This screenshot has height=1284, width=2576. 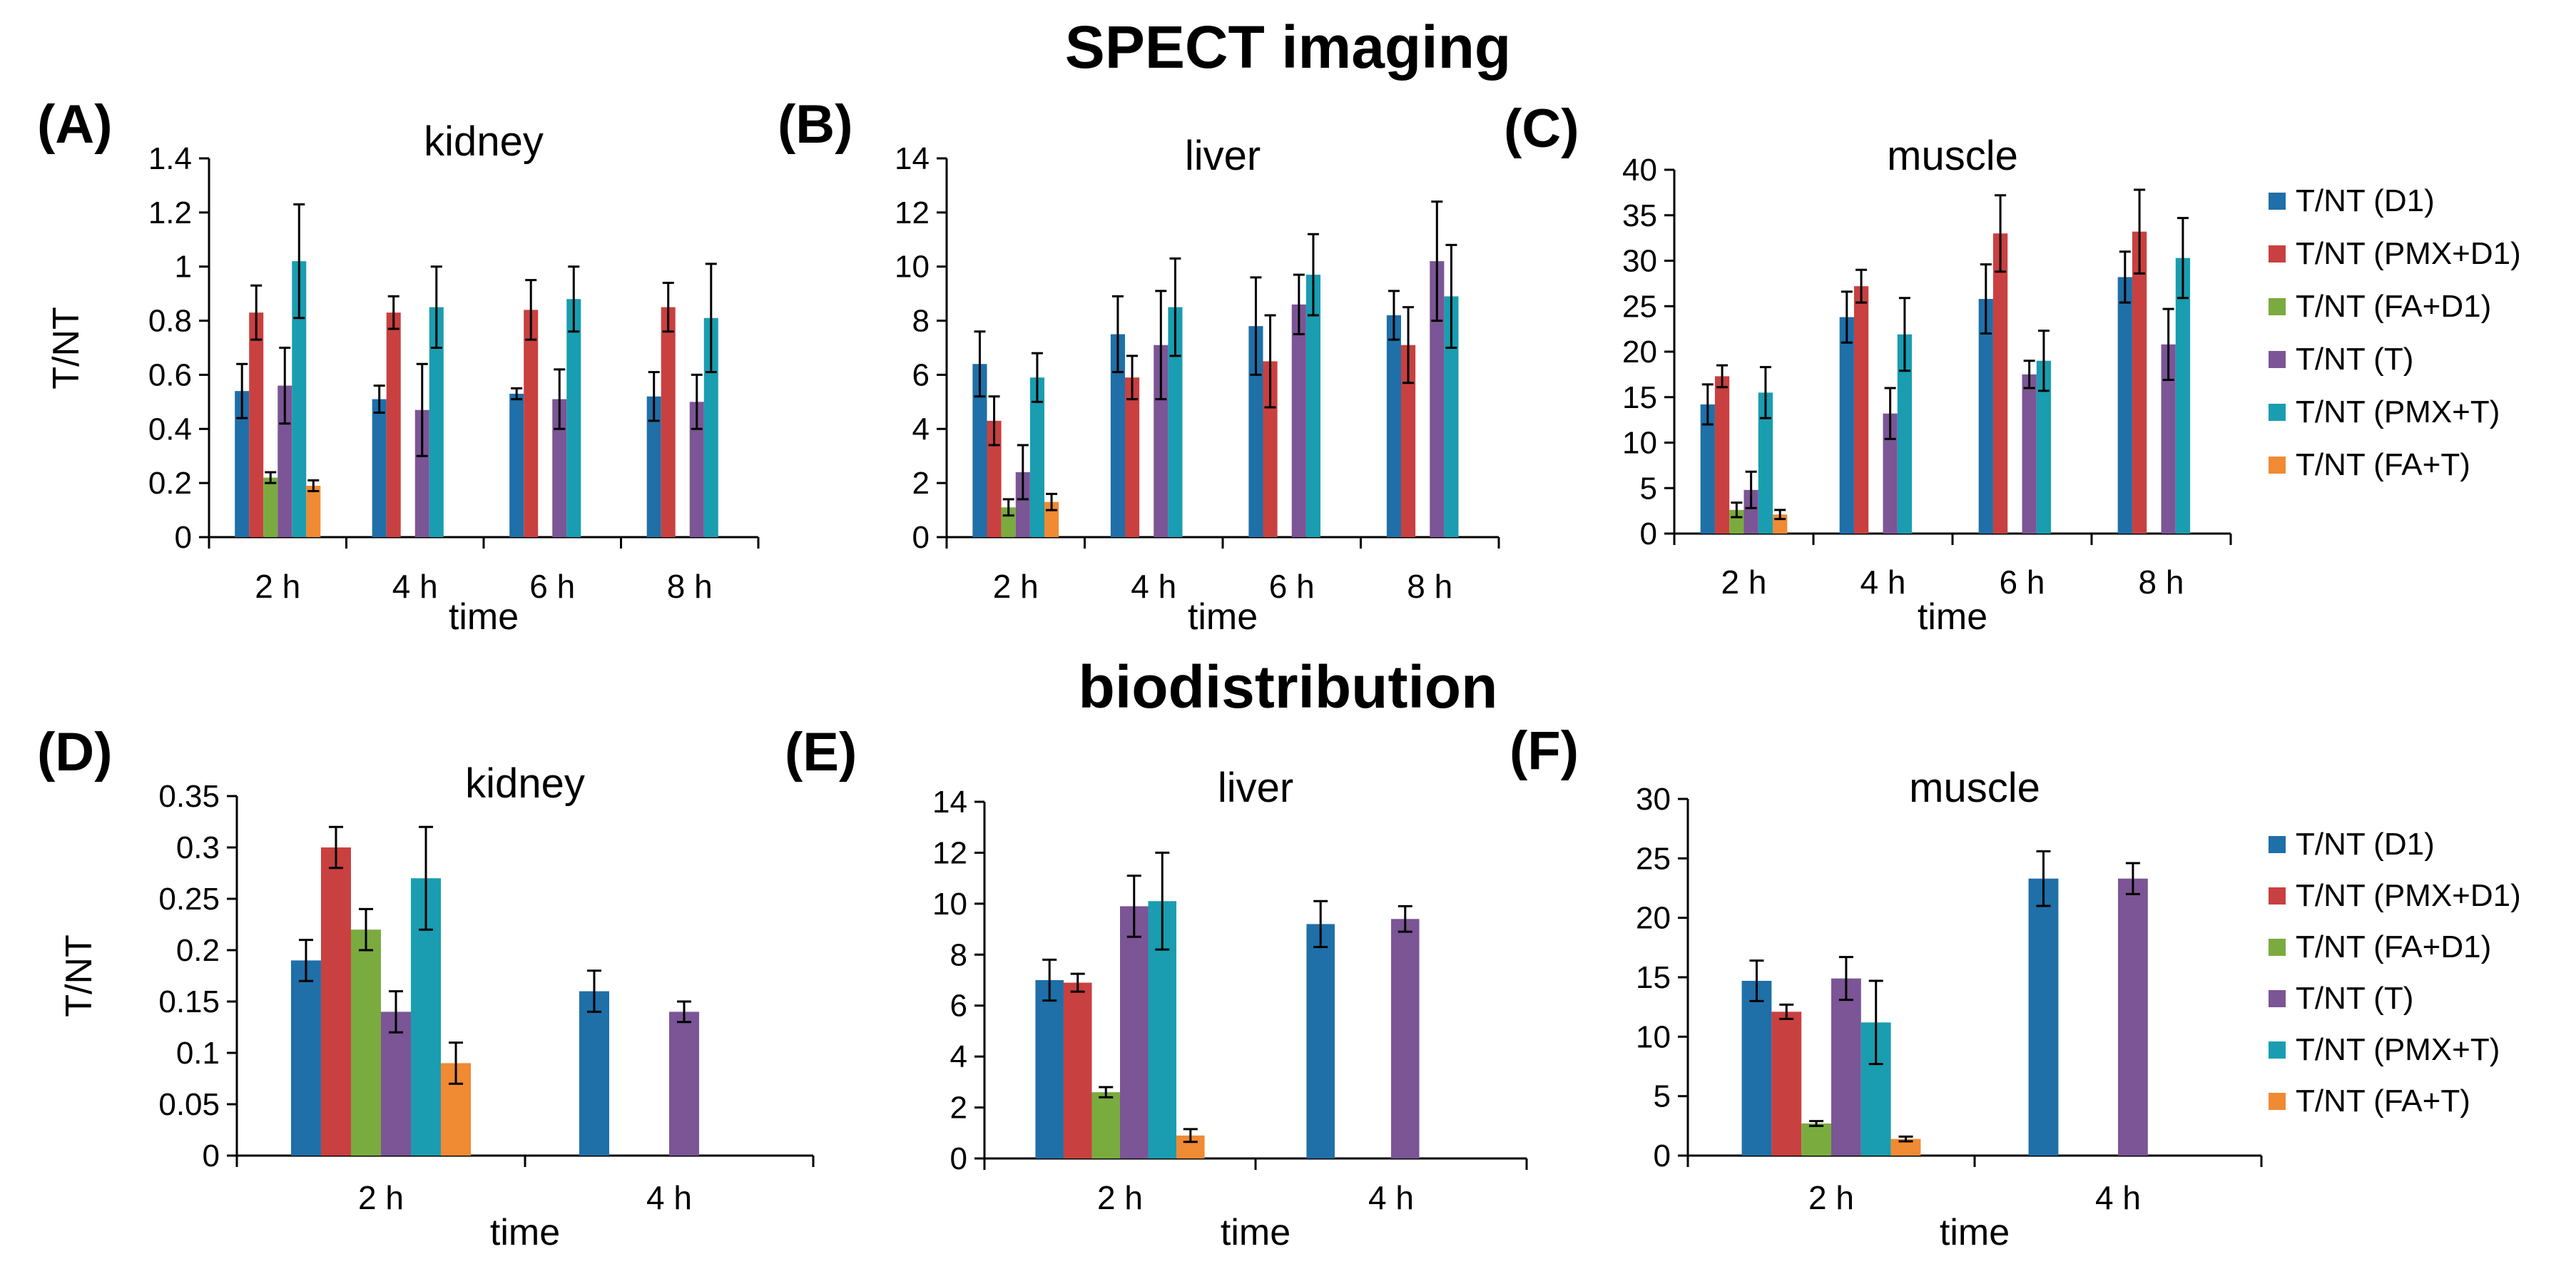 I want to click on category-label-b-0: 2 h, so click(x=1016, y=586).